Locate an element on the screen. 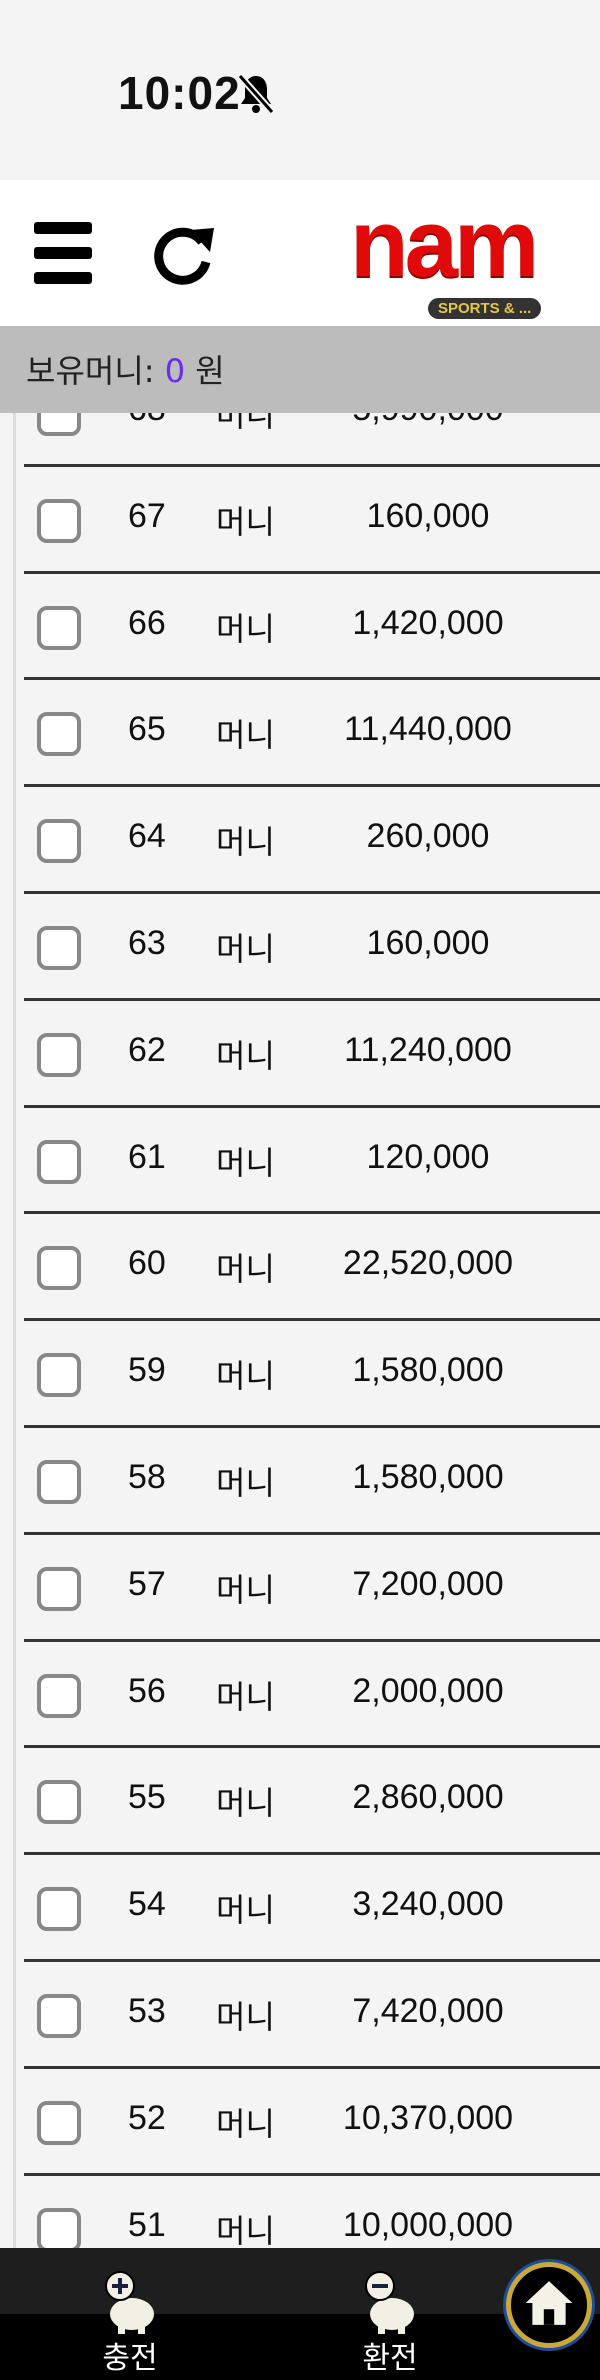  balance-unit: 원 is located at coordinates (210, 371).